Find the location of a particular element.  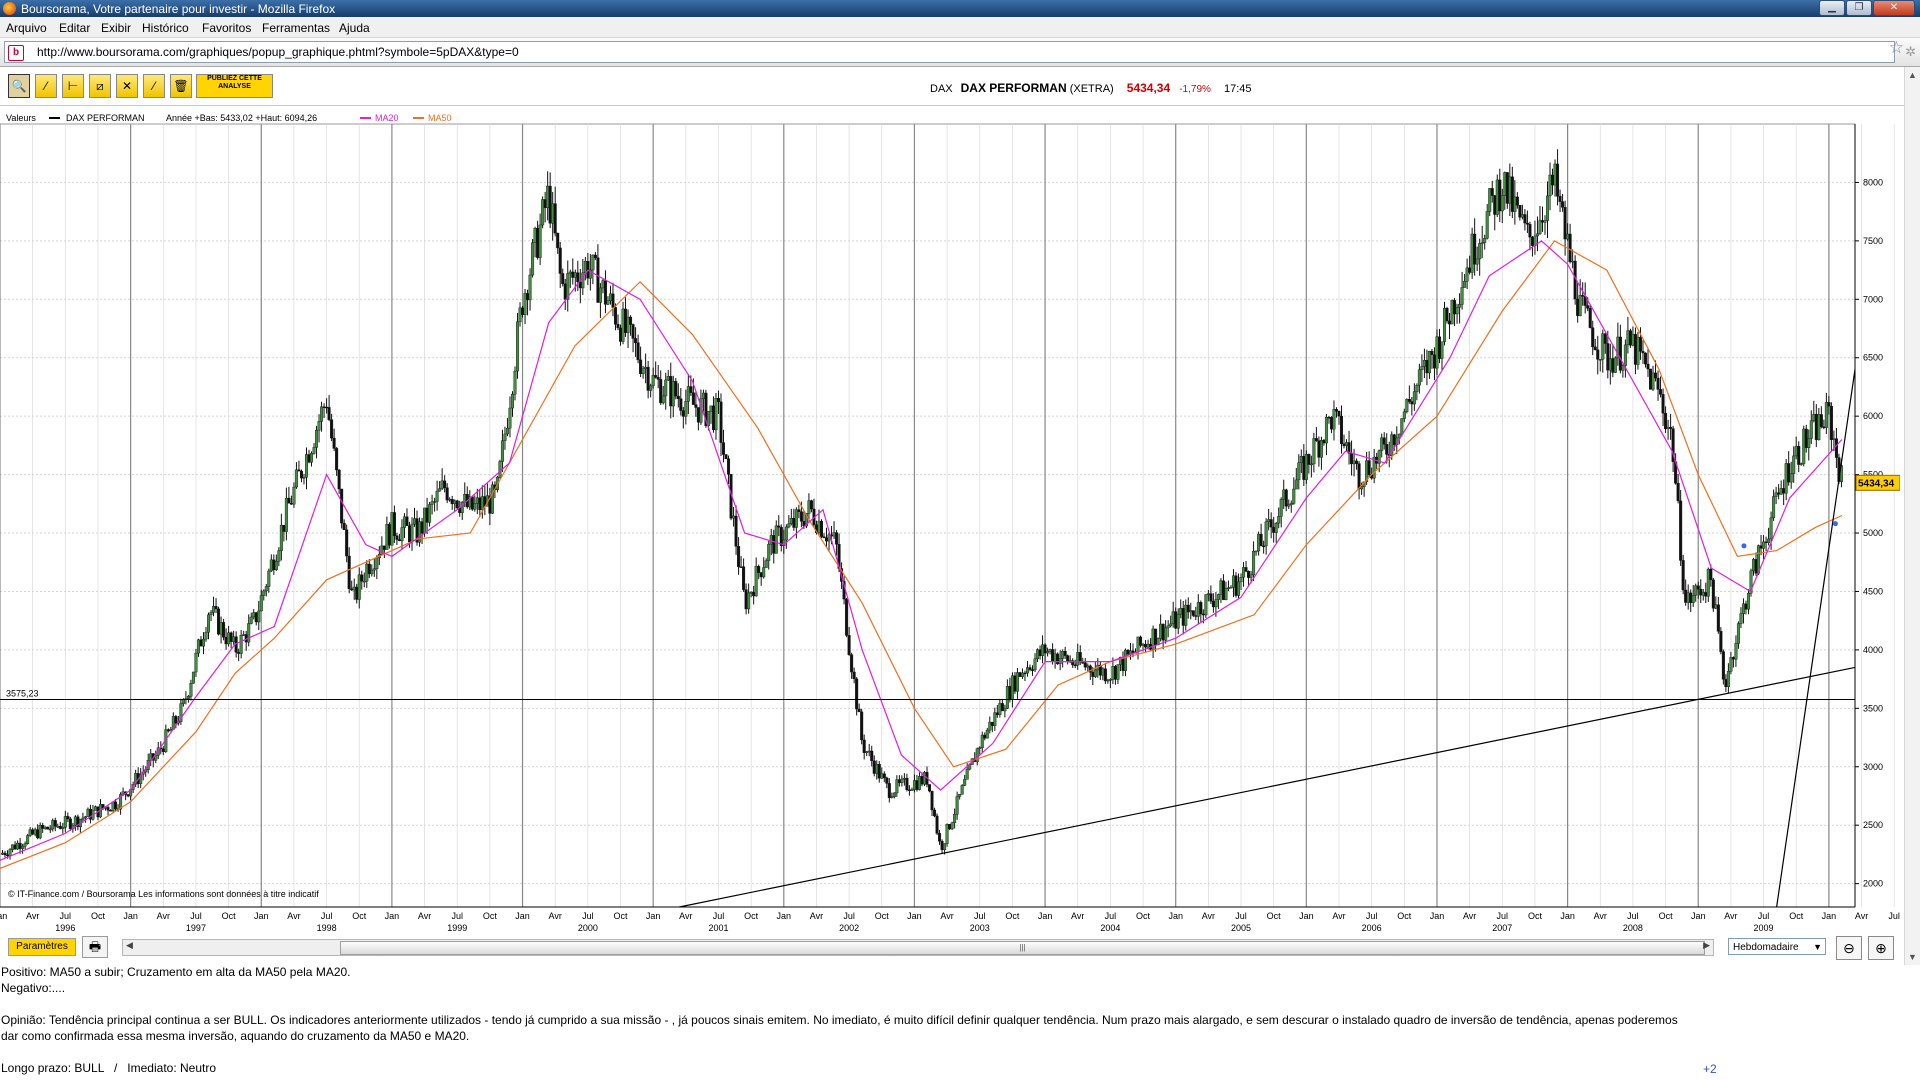

zoom-tool-icon: 🔍 is located at coordinates (19, 86).